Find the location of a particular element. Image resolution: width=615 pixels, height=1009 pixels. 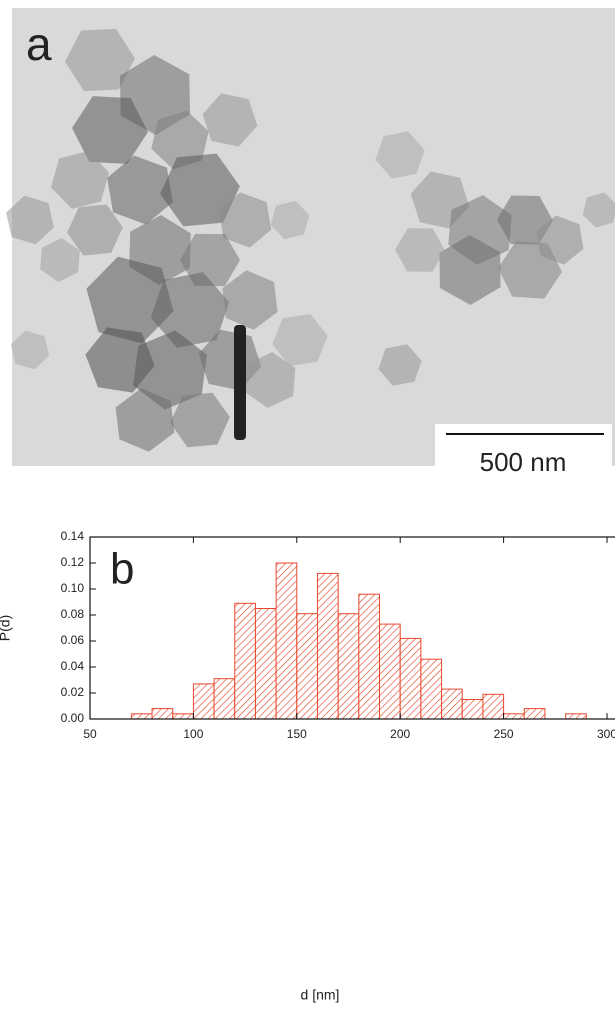

panel-label: b is located at coordinates (122, 569).